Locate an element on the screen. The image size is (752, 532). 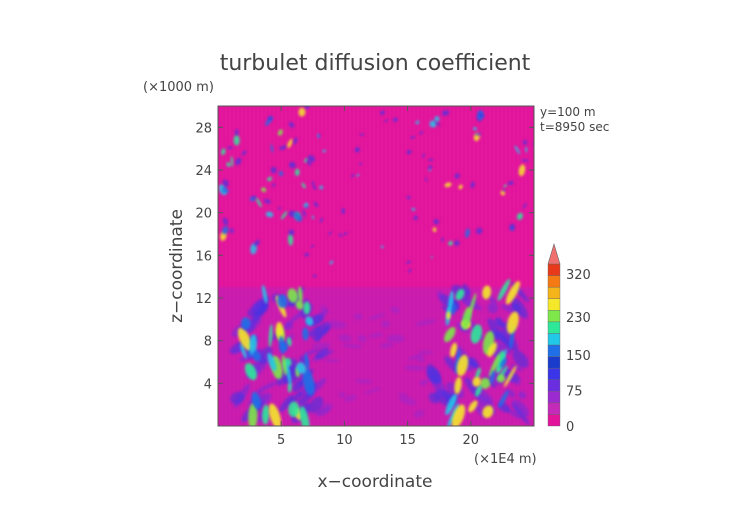
x-tick-label: 15 is located at coordinates (407, 440).